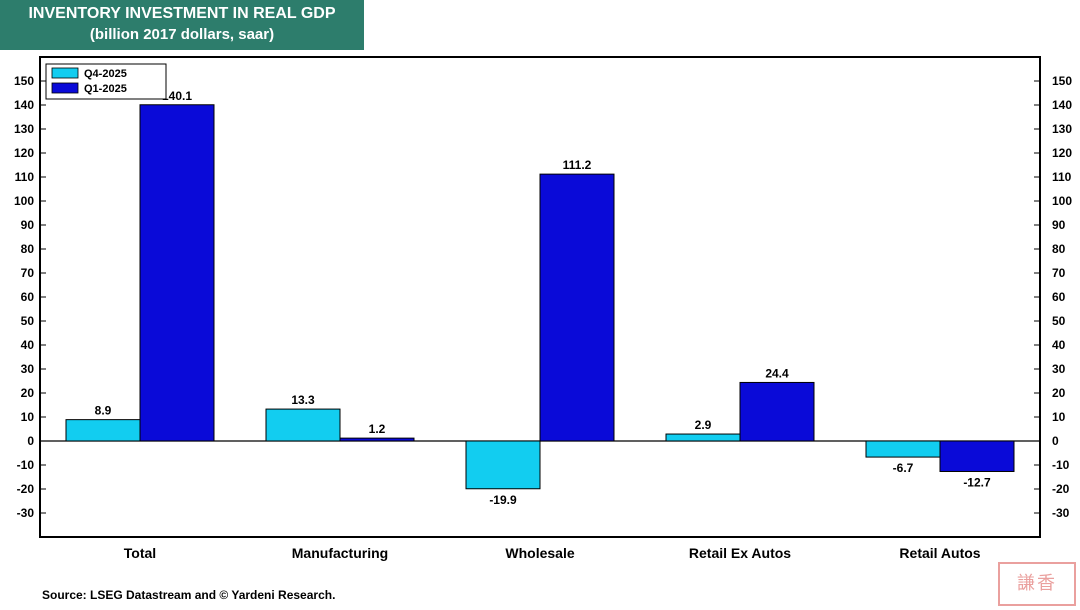  I want to click on x-category-label: Total, so click(140, 553).